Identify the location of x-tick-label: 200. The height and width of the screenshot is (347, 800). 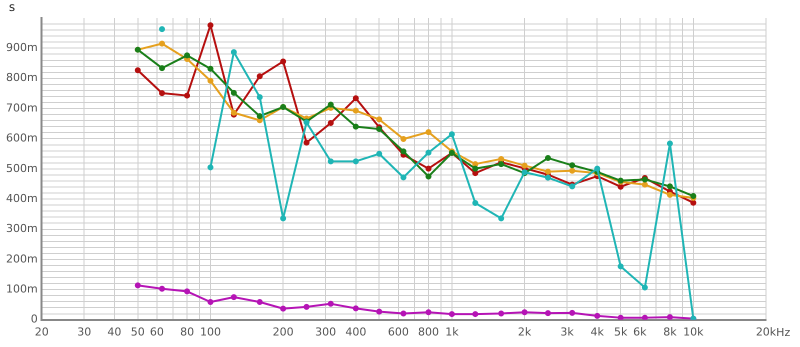
(283, 331).